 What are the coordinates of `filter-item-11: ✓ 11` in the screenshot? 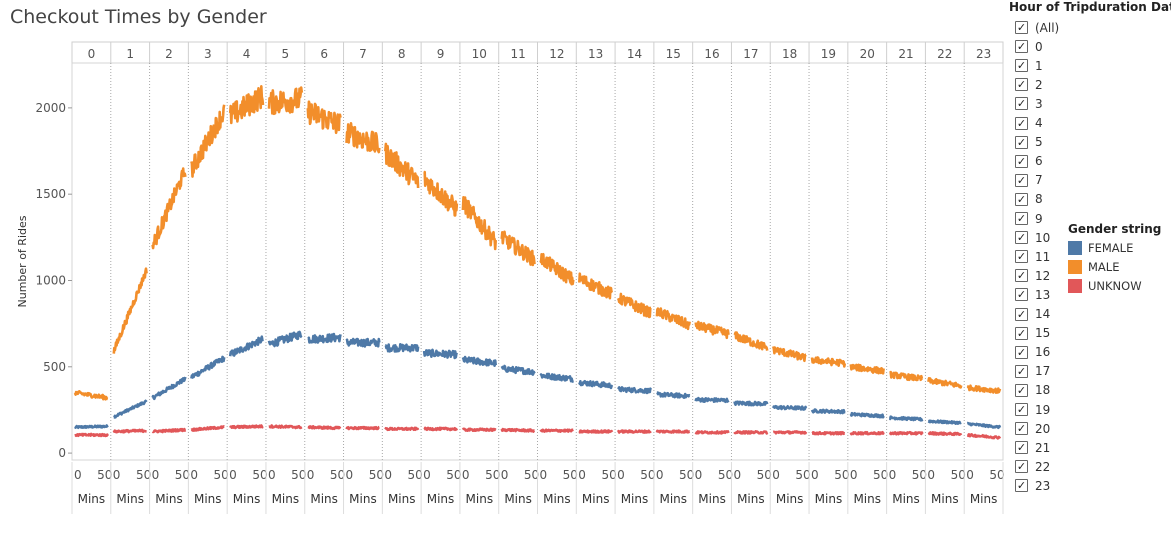 It's located at (1032, 256).